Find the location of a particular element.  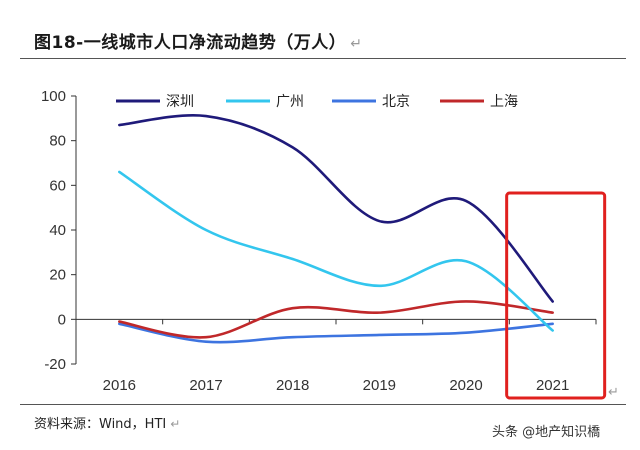

legend-label: 上海 is located at coordinates (504, 102).